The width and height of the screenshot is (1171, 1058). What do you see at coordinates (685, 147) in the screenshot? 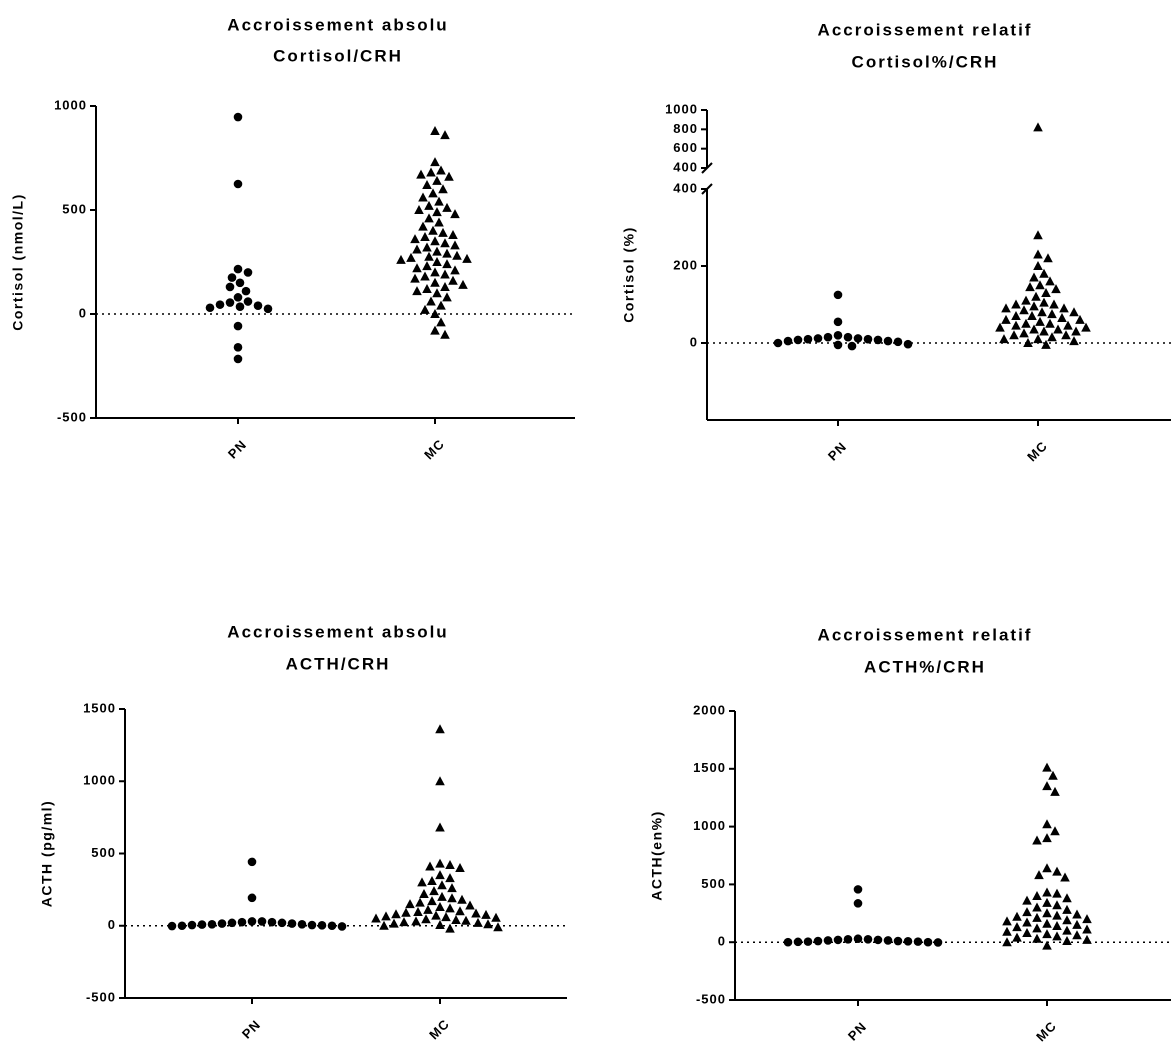
I see `y-tick-label: 600` at bounding box center [685, 147].